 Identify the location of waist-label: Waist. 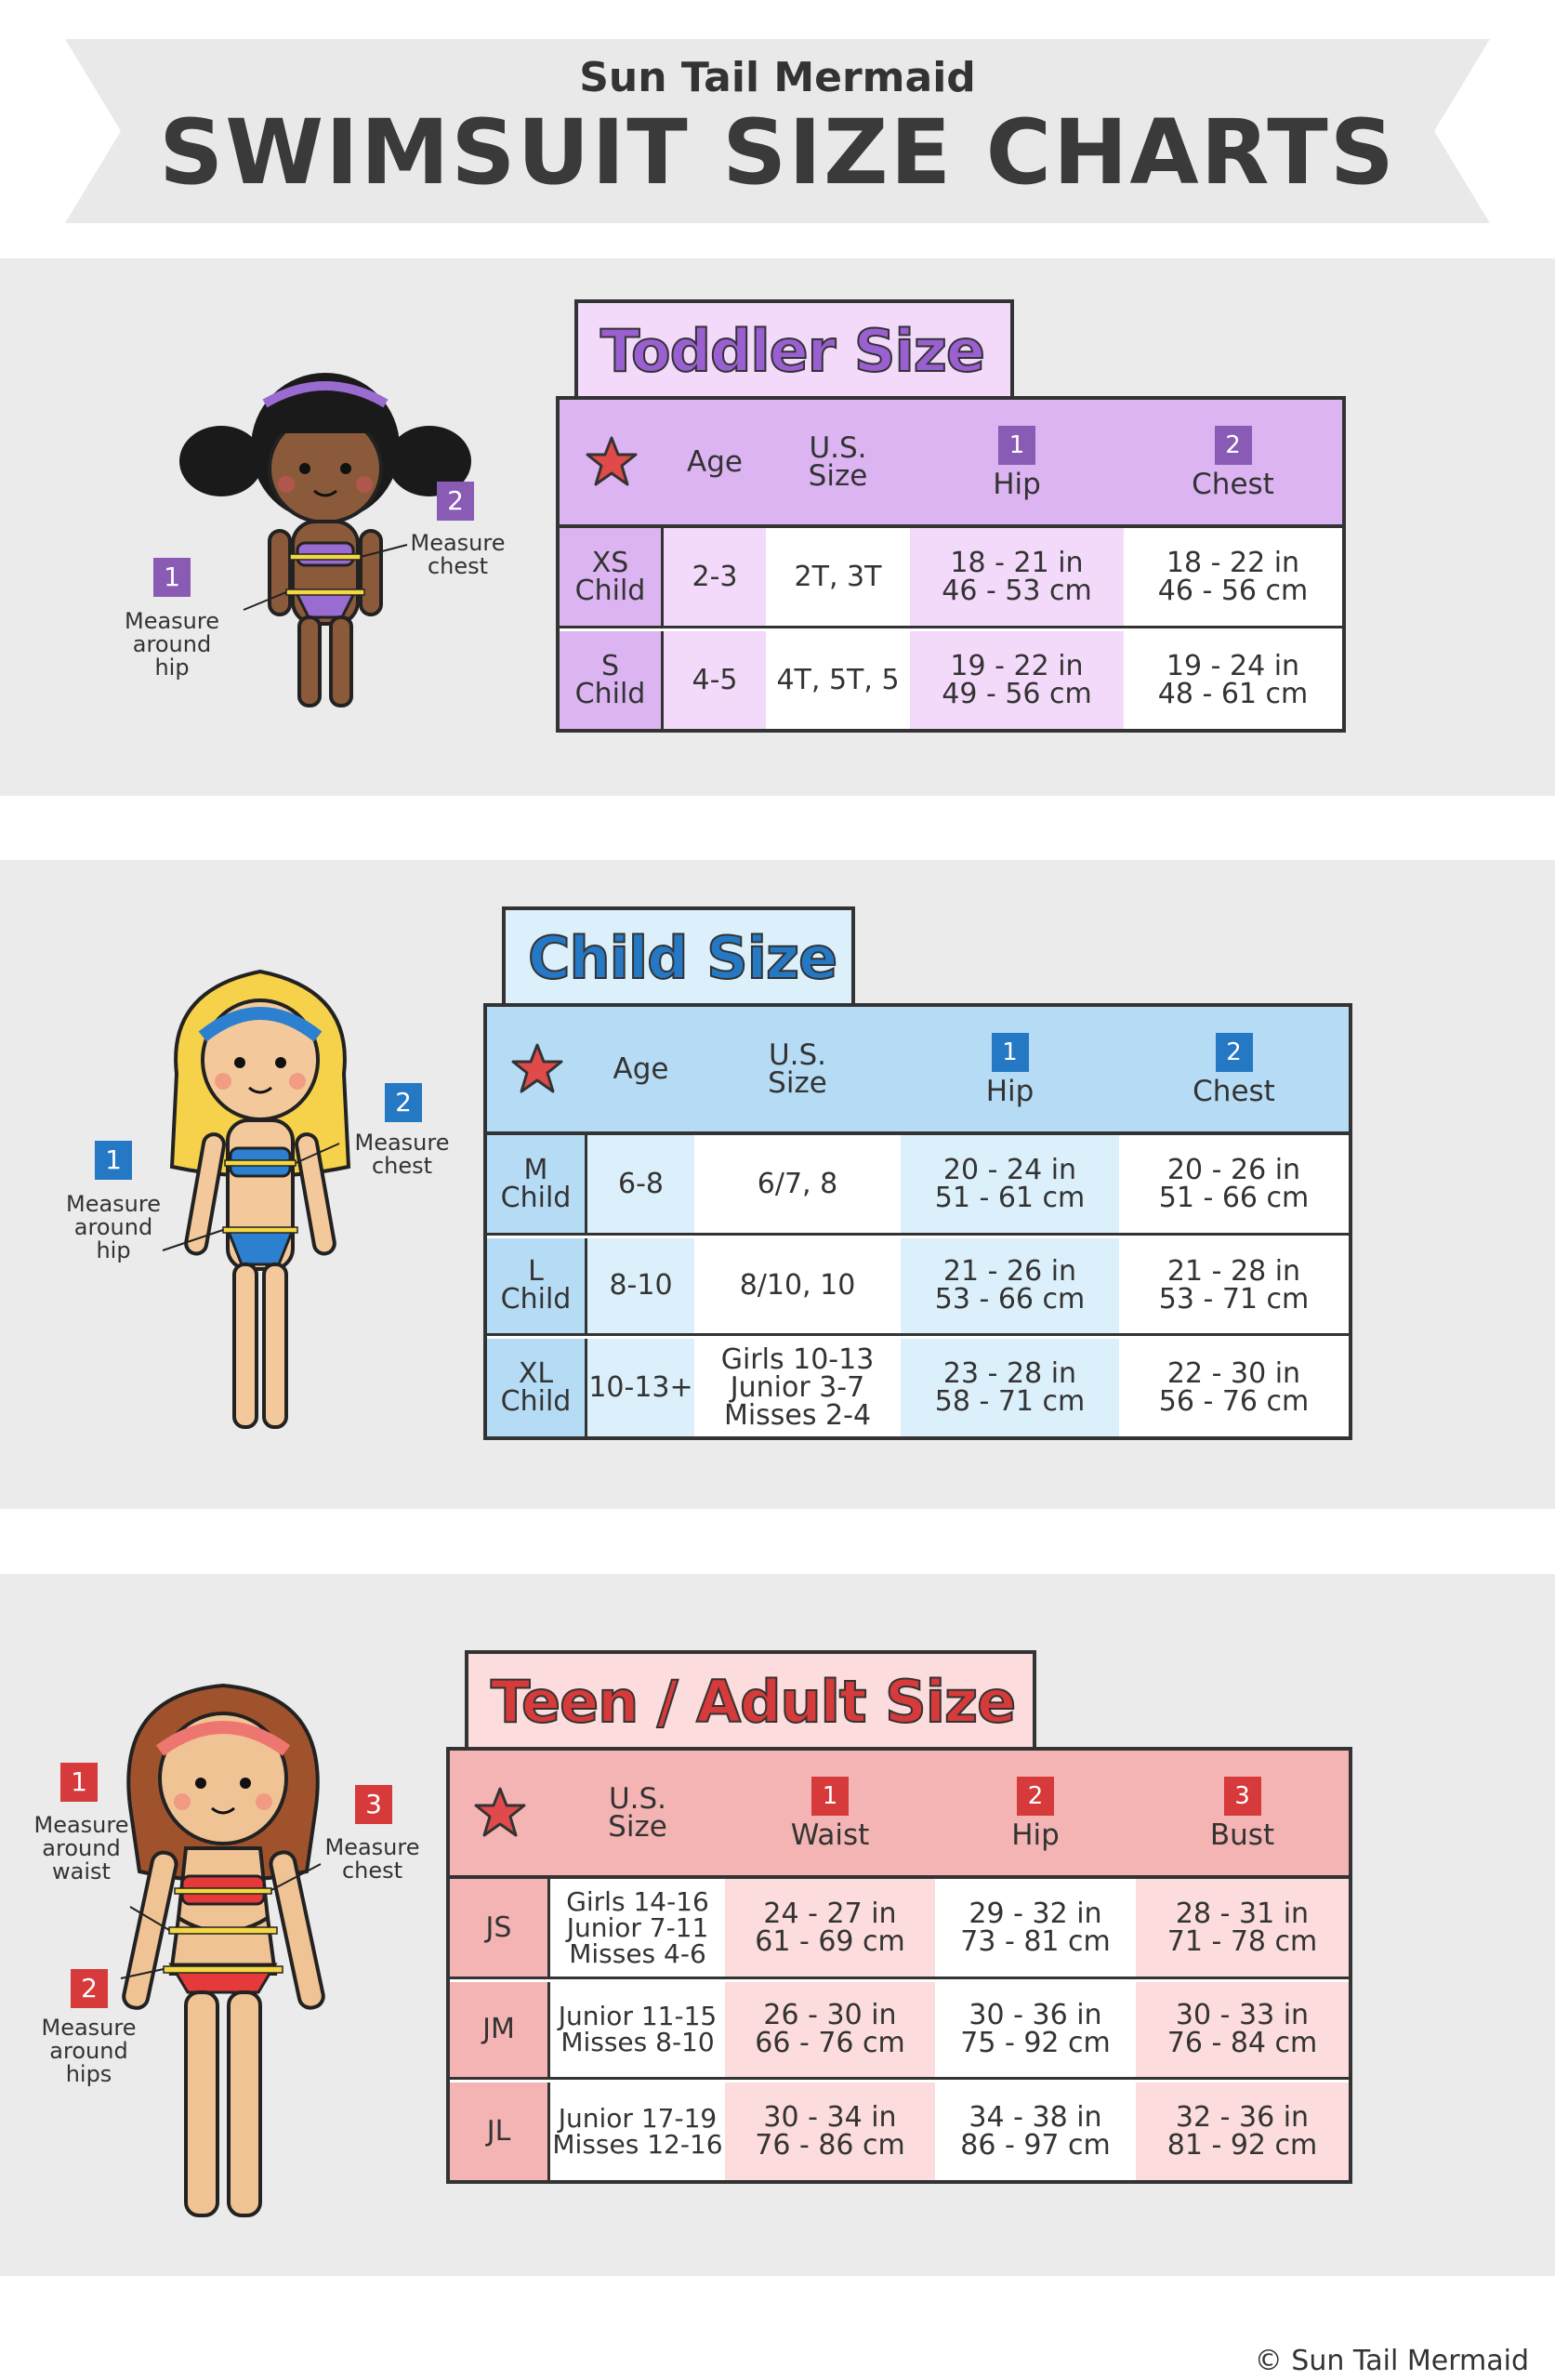
(830, 1835).